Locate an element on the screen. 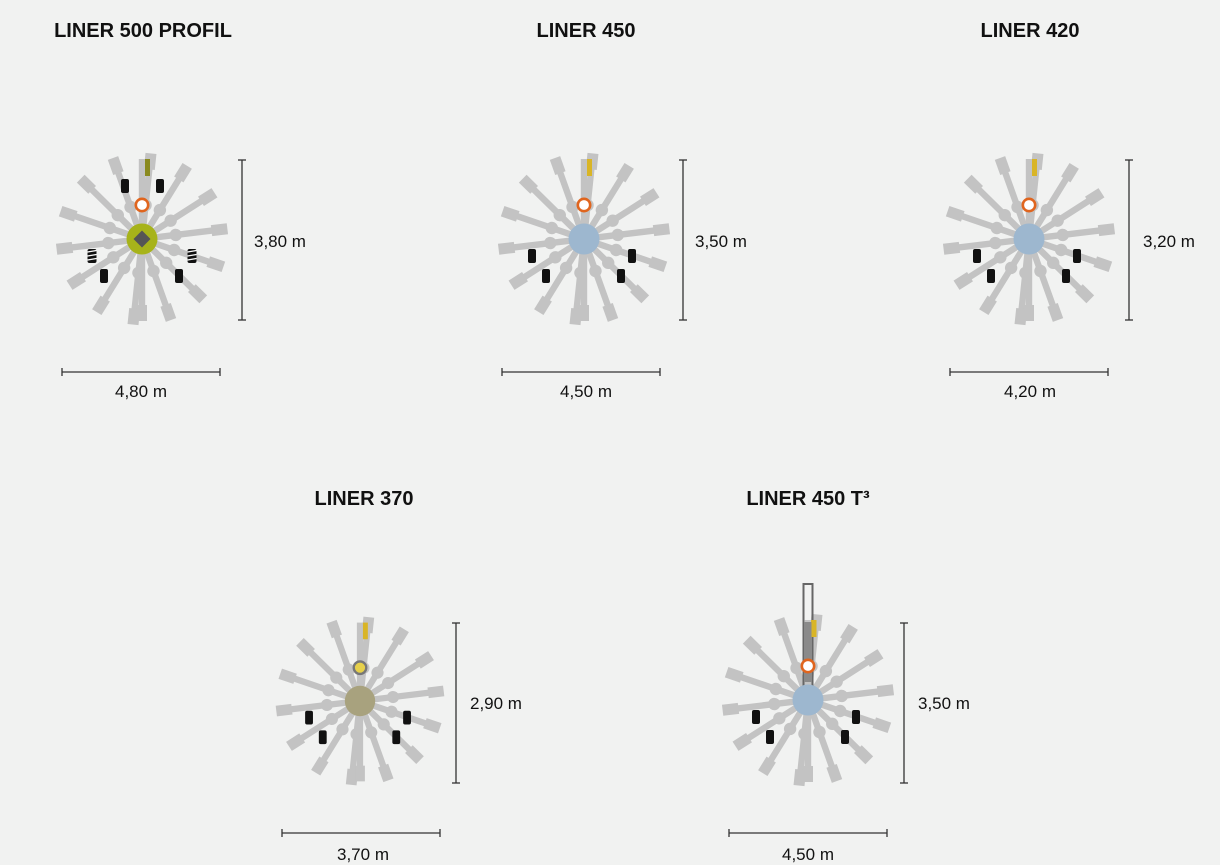  height-label: 3,50 m is located at coordinates (721, 241).